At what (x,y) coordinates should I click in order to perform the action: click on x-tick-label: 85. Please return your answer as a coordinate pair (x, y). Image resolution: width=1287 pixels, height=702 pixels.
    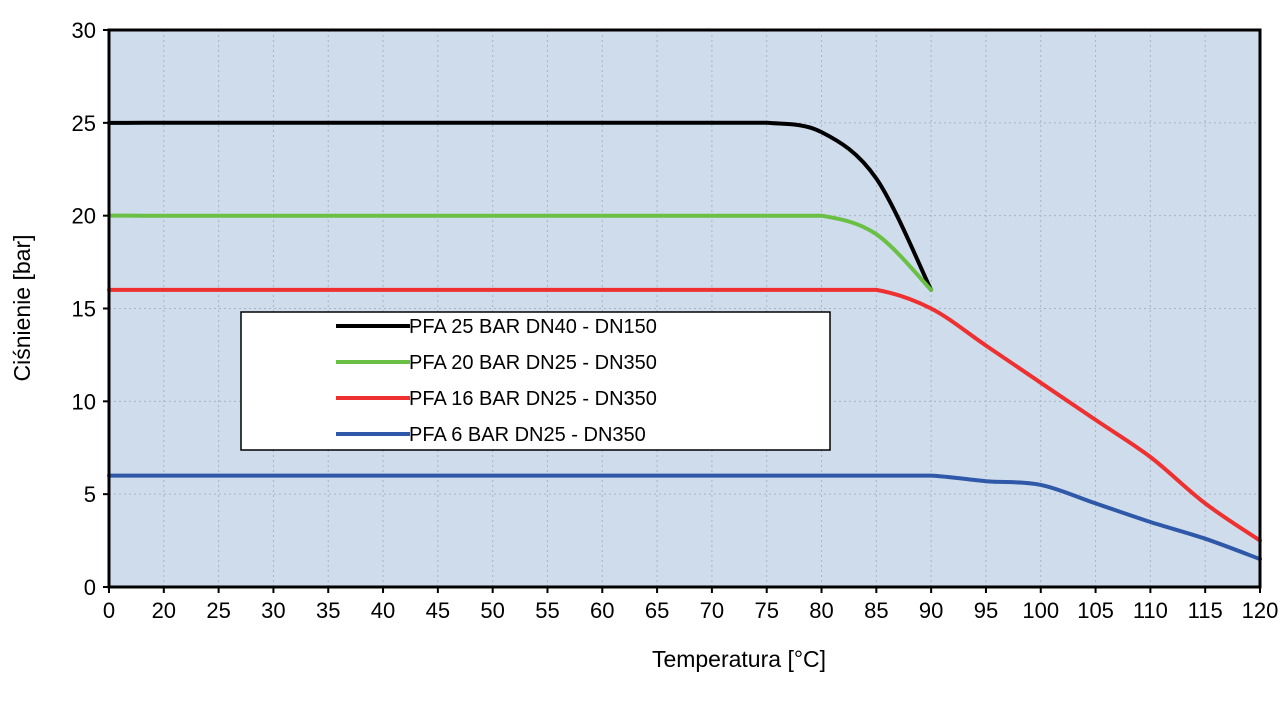
    Looking at the image, I should click on (876, 610).